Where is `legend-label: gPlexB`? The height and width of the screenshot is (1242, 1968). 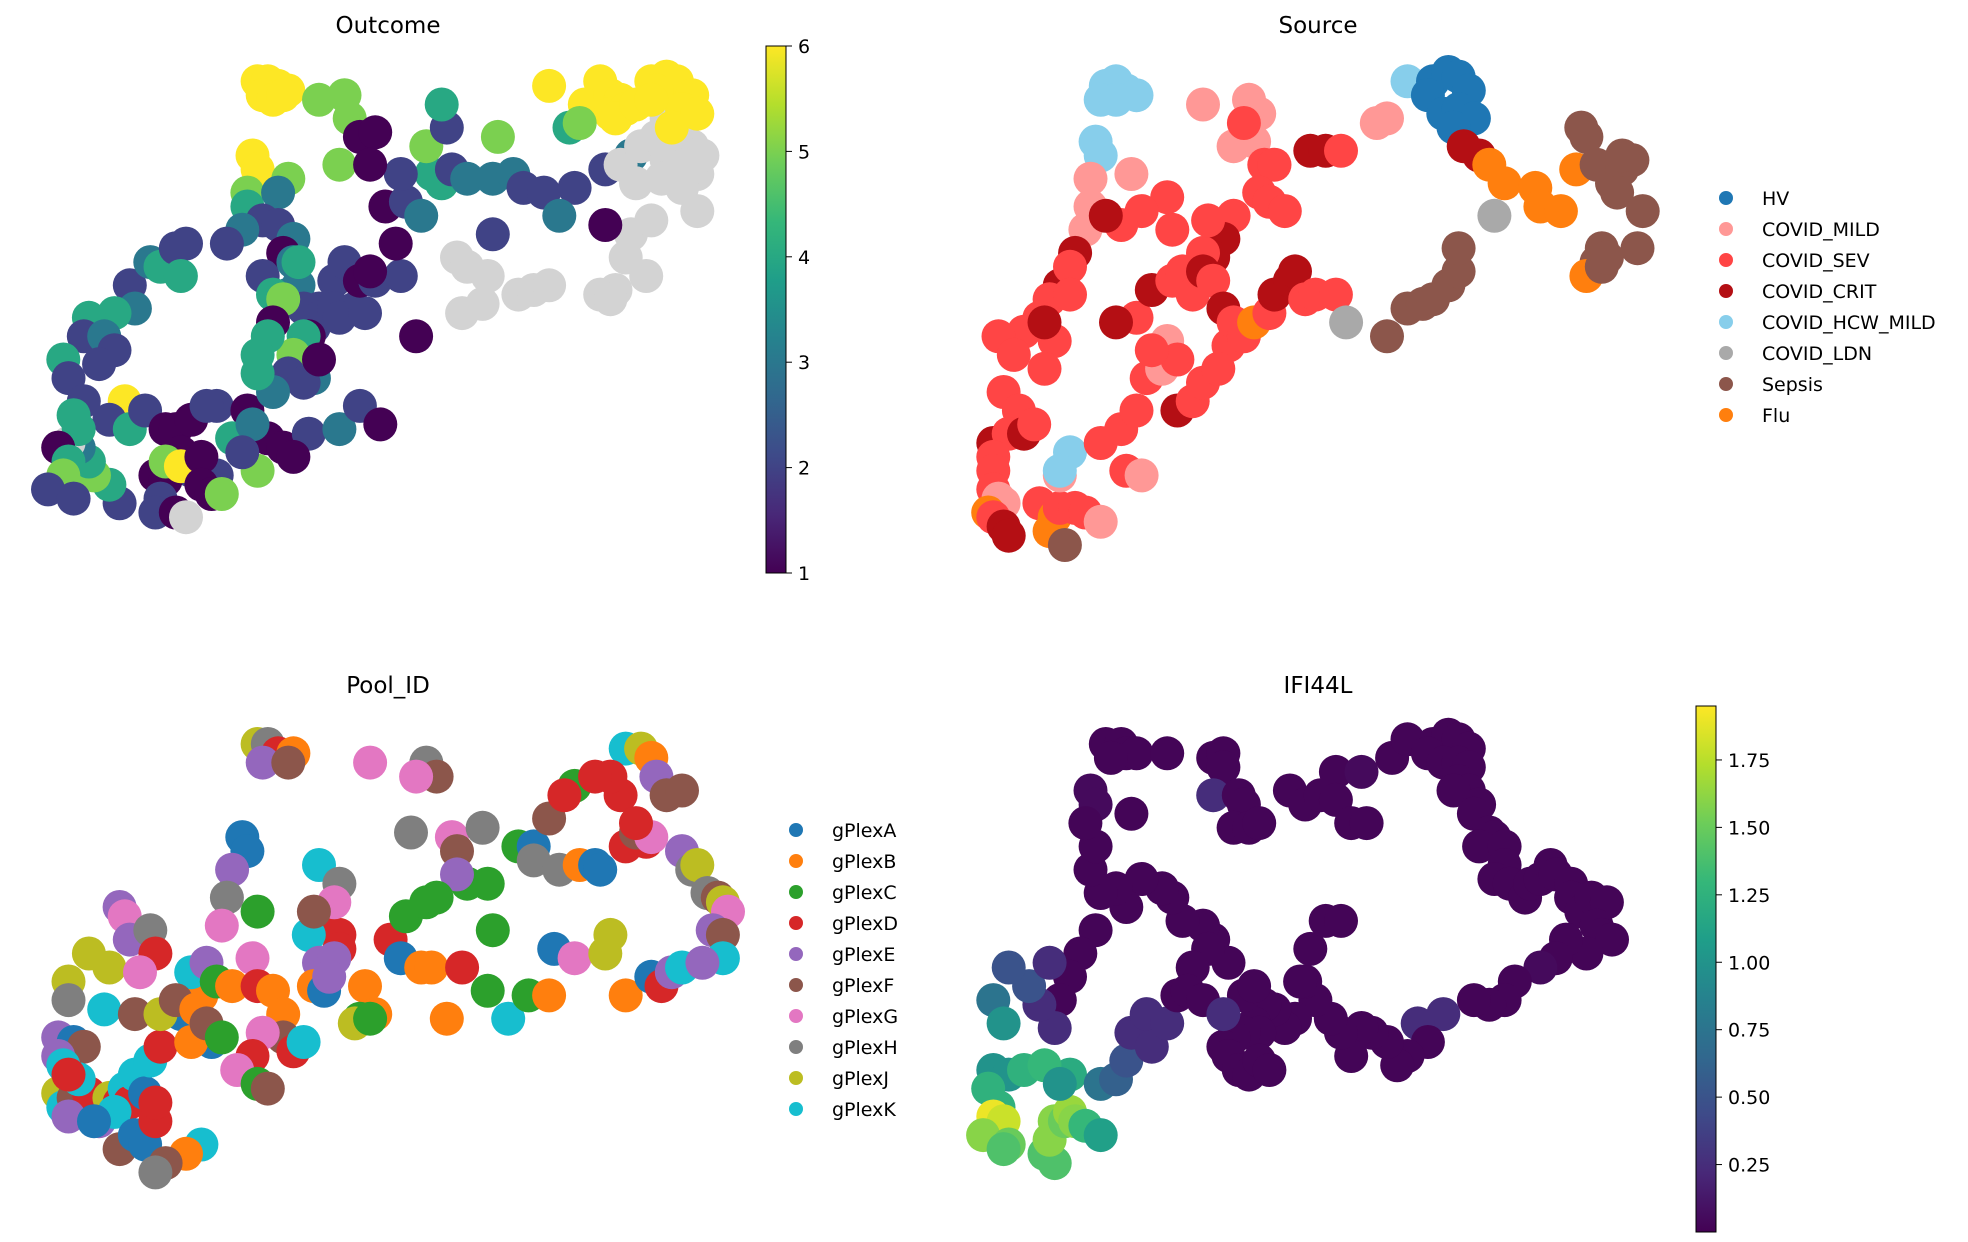 legend-label: gPlexB is located at coordinates (864, 862).